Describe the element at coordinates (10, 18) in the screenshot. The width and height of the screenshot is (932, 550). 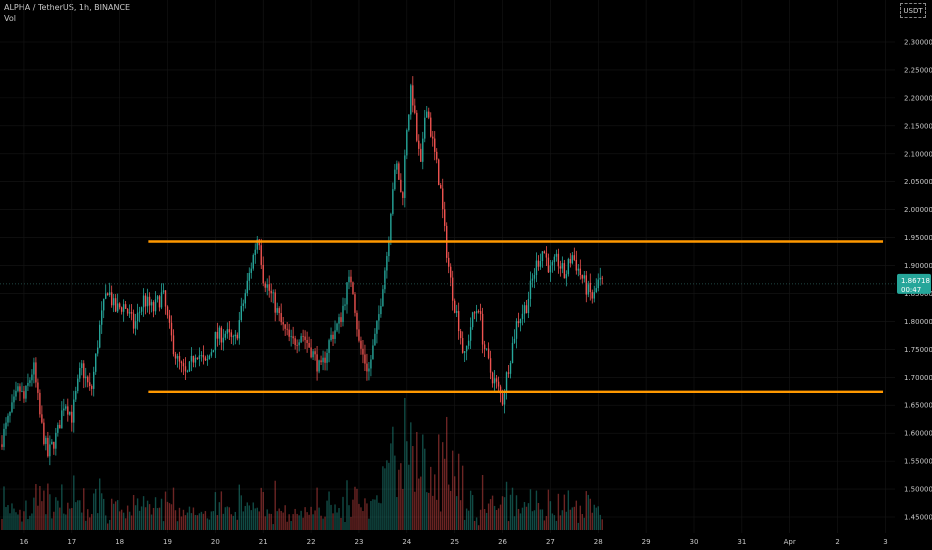
I see `volume-indicator-label: Vol` at that location.